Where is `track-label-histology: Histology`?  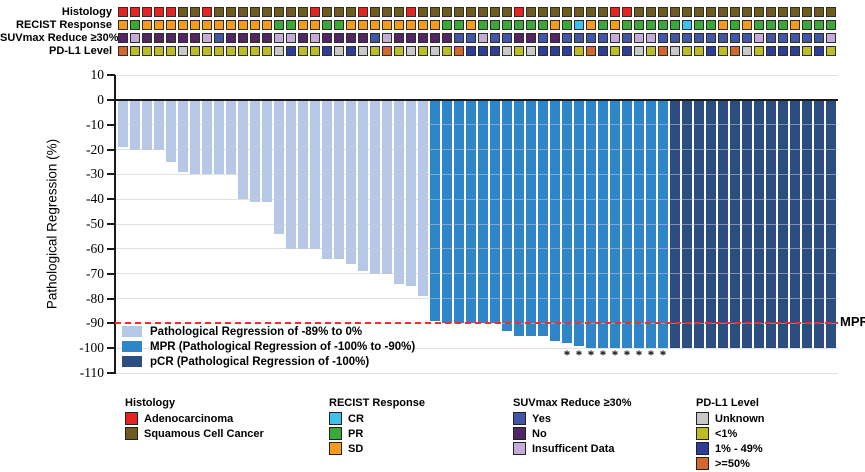 track-label-histology: Histology is located at coordinates (86, 12).